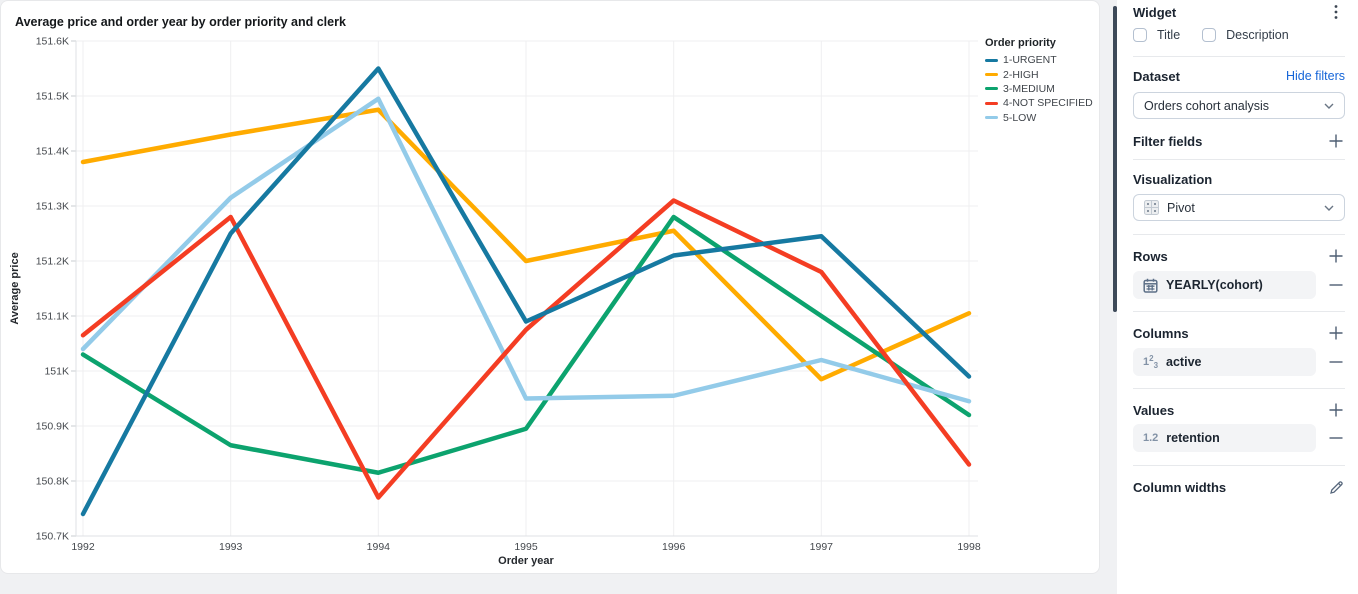  Describe the element at coordinates (1336, 362) in the screenshot. I see `remove-column-button` at that location.